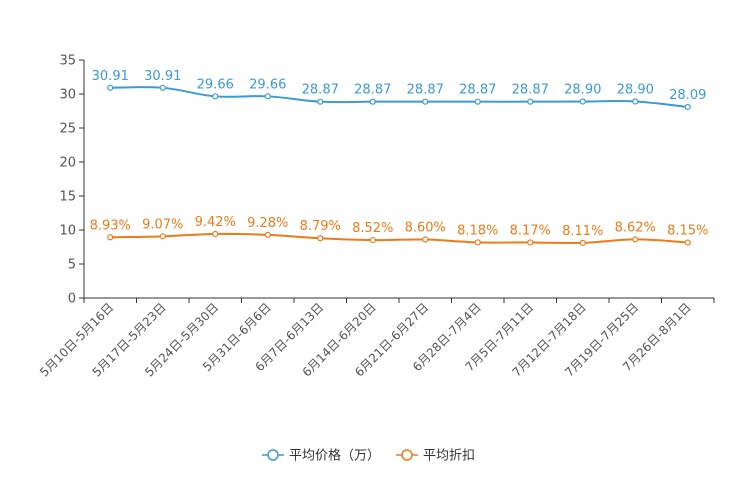  What do you see at coordinates (687, 95) in the screenshot?
I see `data-label: 28.09` at bounding box center [687, 95].